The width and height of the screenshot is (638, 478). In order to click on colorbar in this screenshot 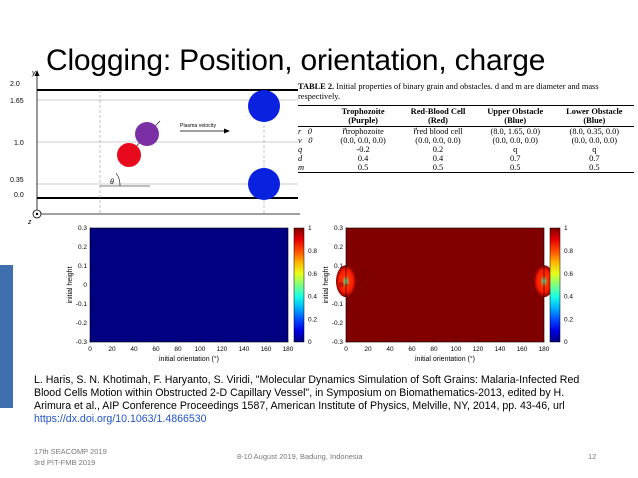, I will do `click(555, 285)`.